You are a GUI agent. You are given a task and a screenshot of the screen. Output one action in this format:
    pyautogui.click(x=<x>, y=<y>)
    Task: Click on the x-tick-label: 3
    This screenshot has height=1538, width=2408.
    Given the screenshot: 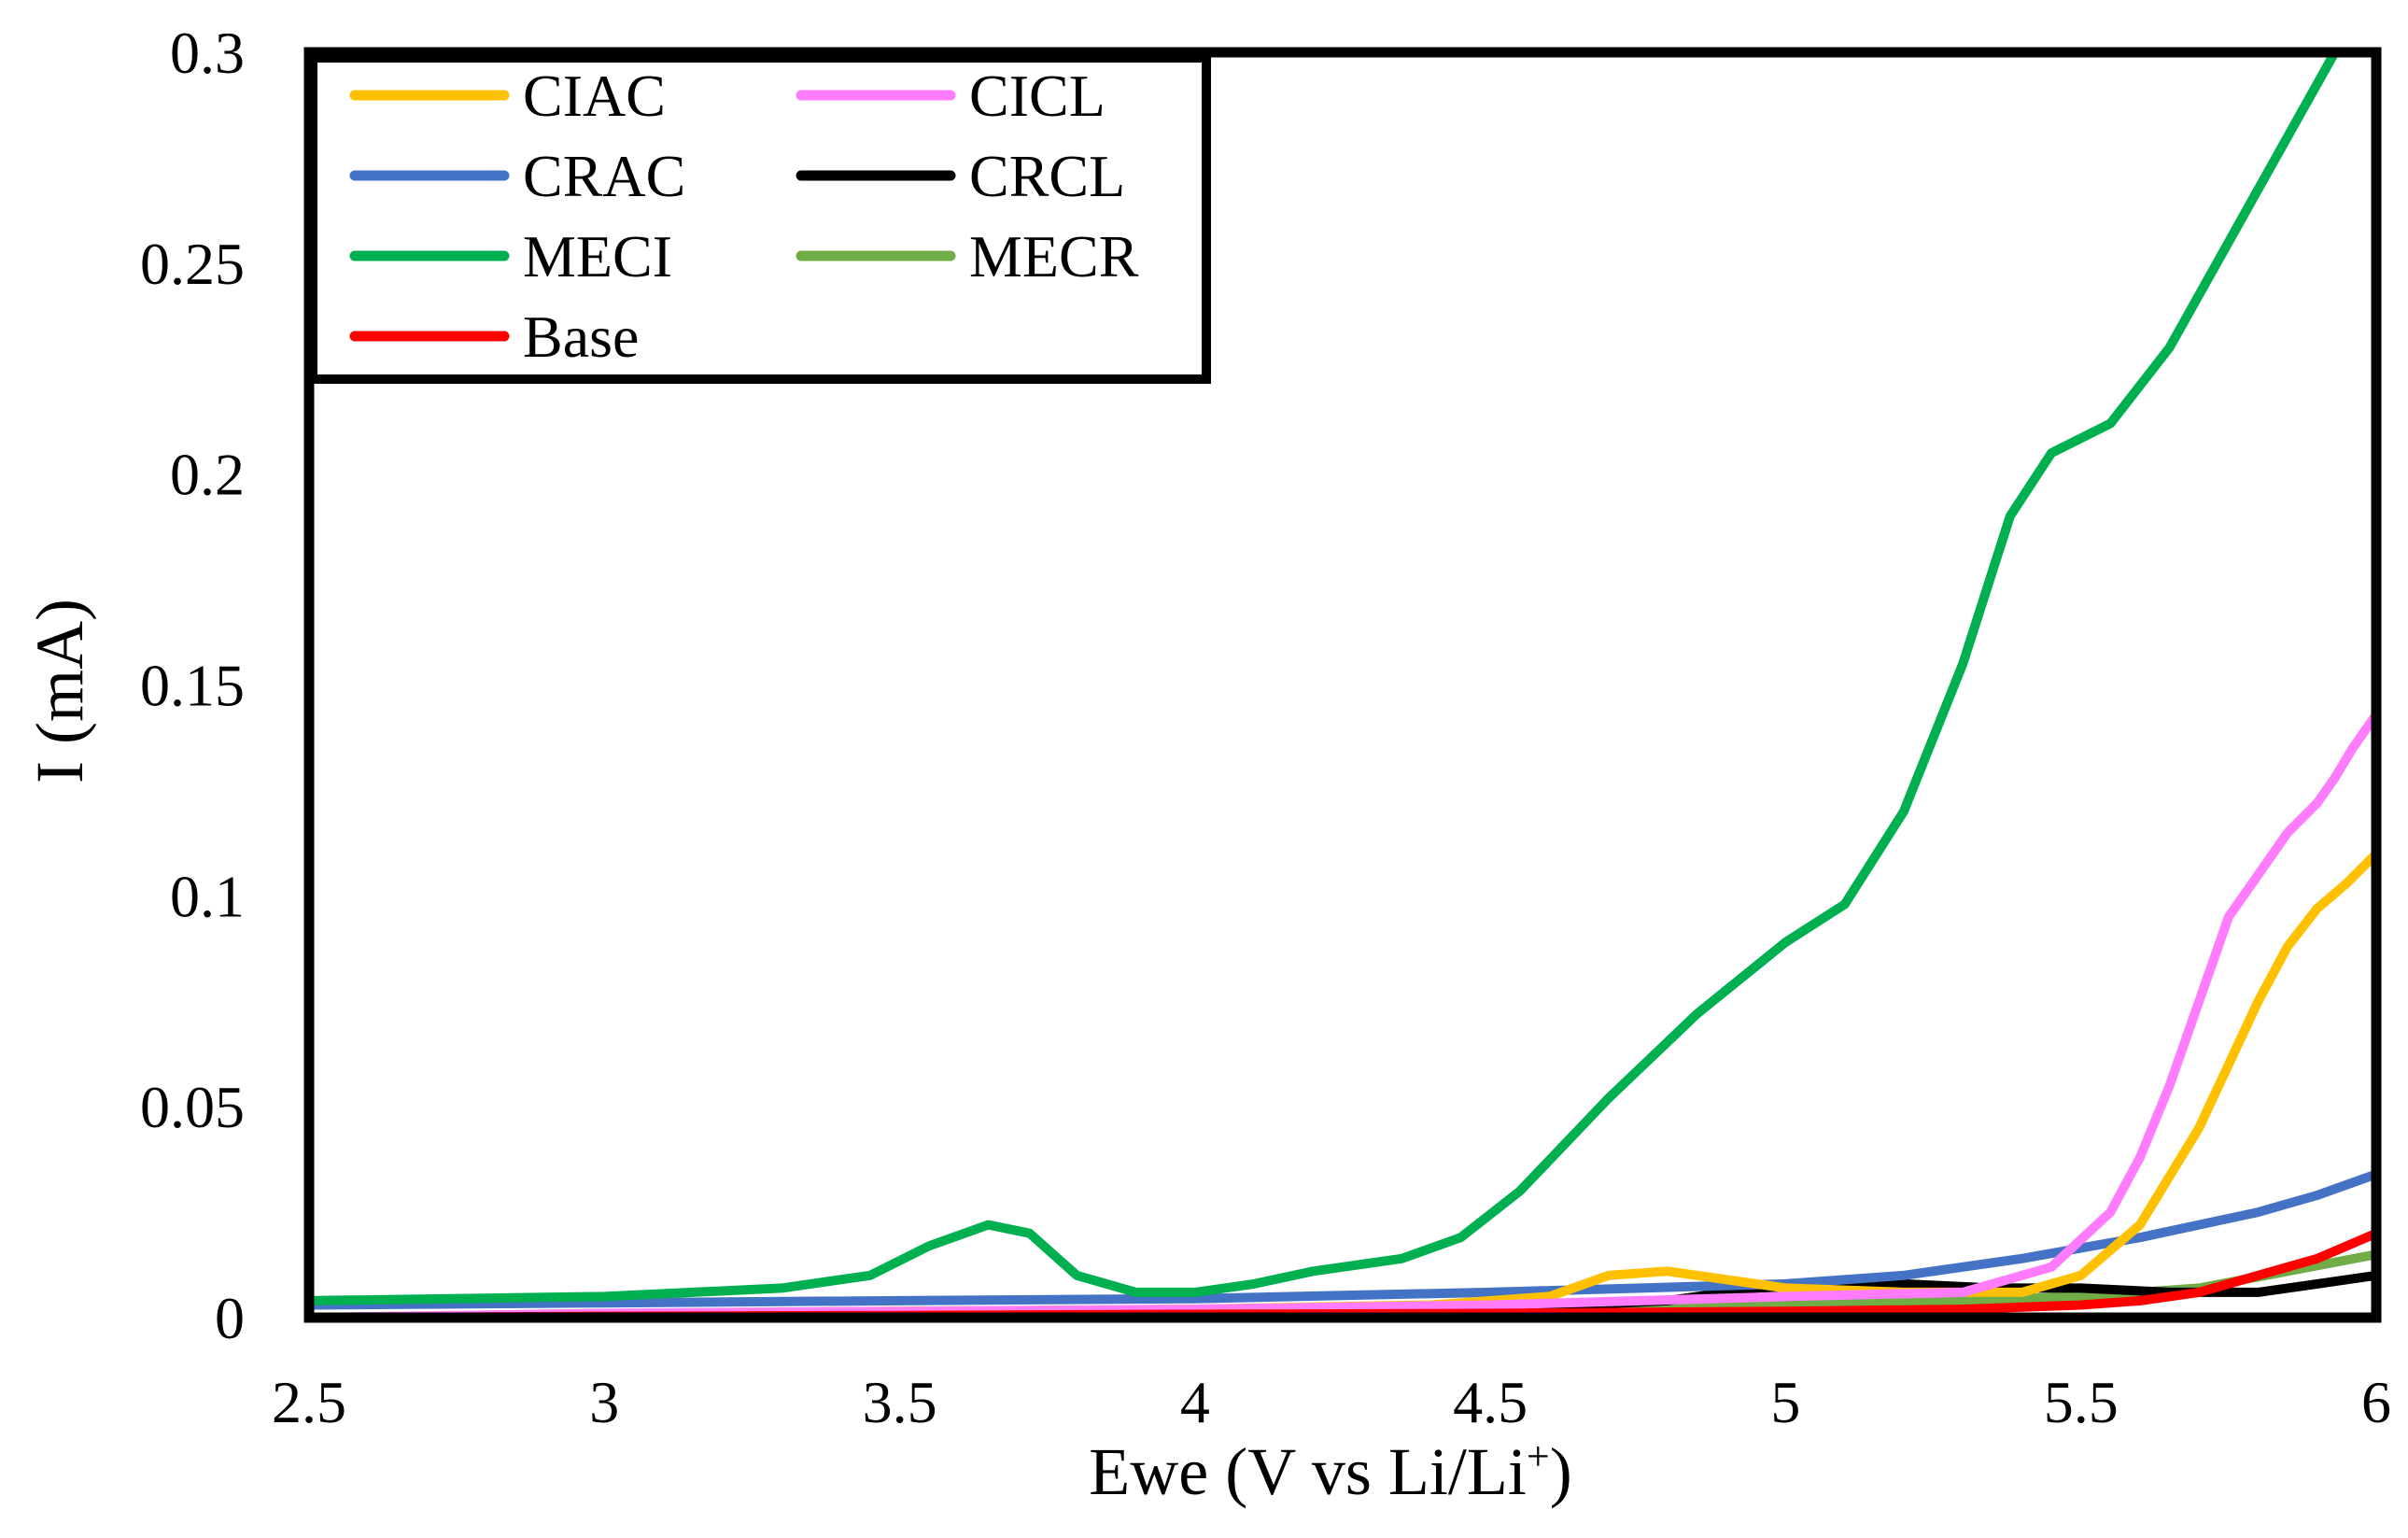 What is the action you would take?
    pyautogui.click(x=604, y=1402)
    